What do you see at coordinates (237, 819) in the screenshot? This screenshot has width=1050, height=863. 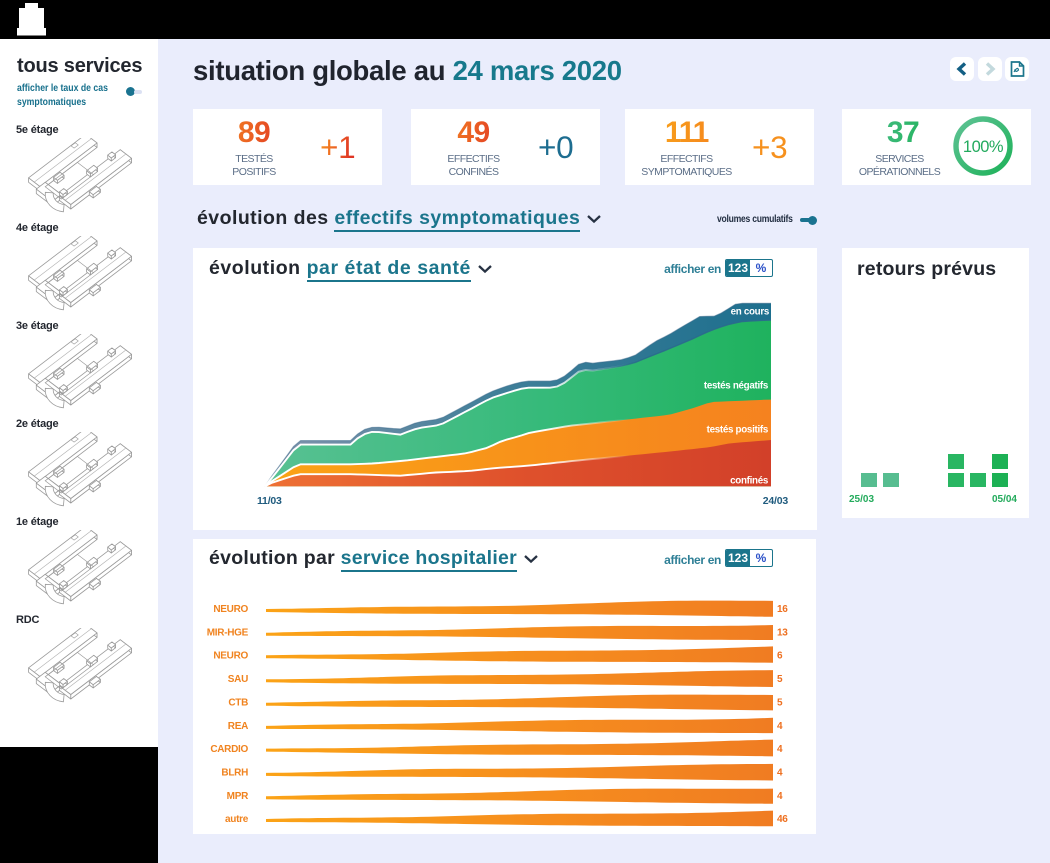 I see `svg-text: autre` at bounding box center [237, 819].